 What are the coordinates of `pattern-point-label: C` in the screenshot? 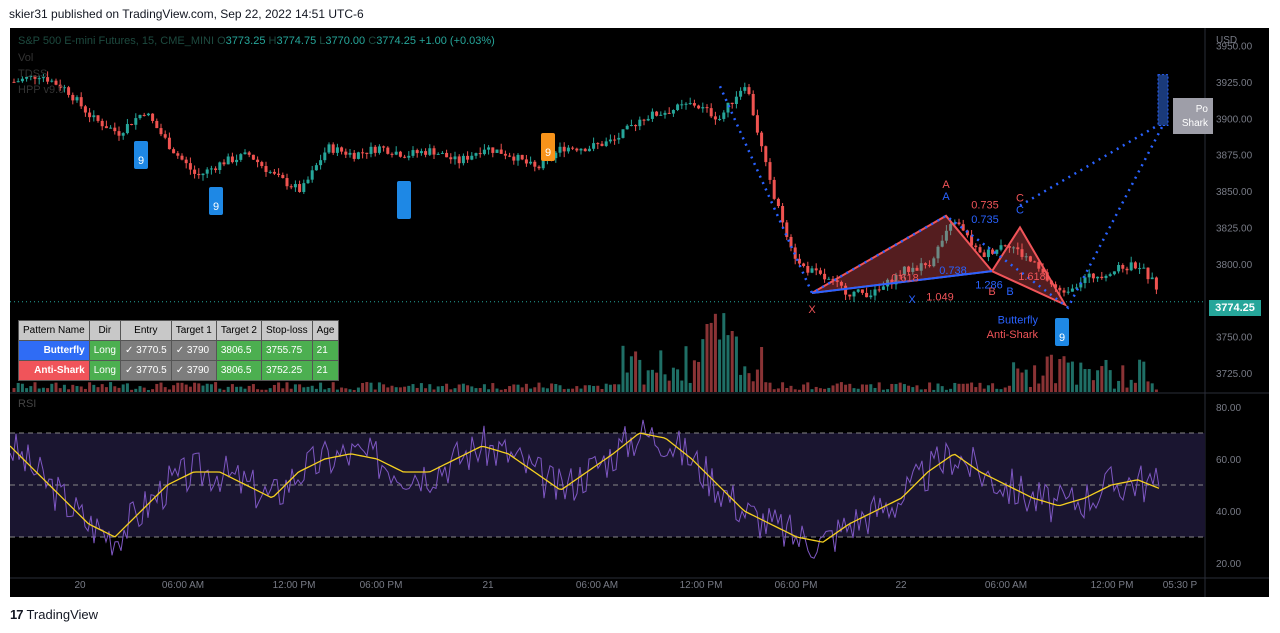 It's located at (1020, 198).